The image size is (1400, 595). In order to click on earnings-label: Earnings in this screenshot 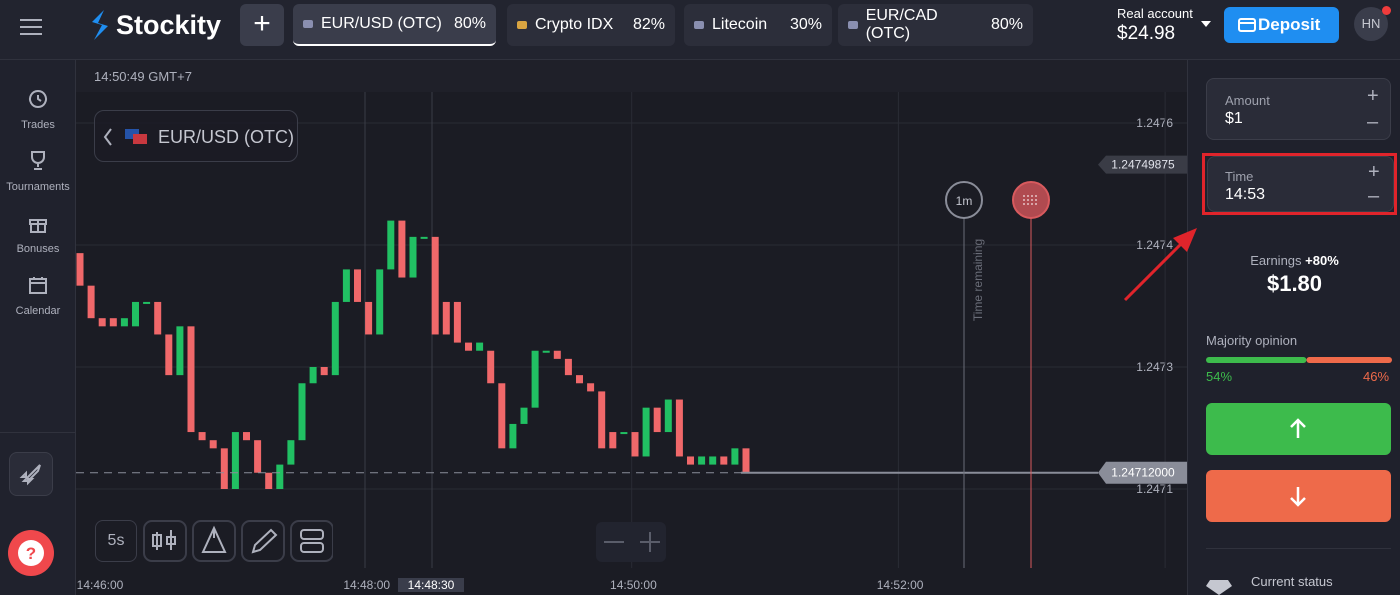, I will do `click(1276, 260)`.